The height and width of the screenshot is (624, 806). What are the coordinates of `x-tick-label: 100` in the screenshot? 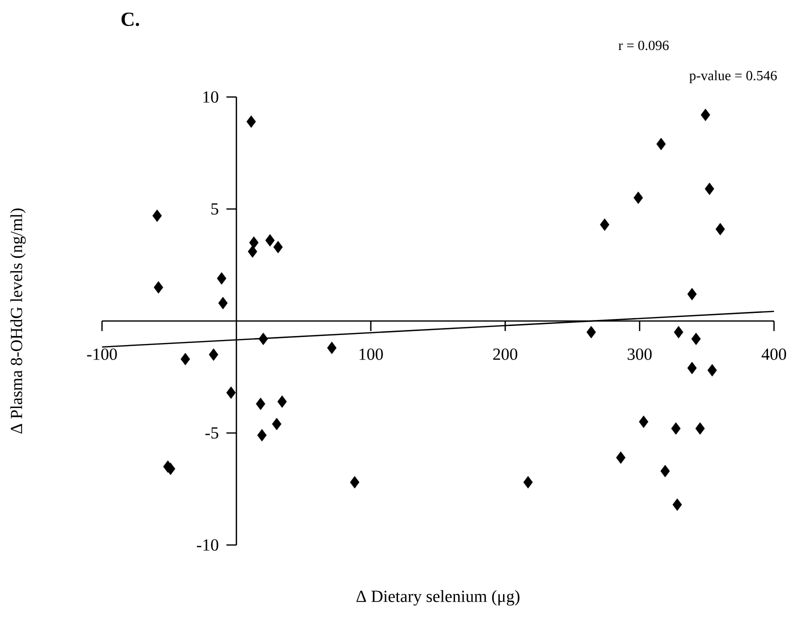 It's located at (371, 354).